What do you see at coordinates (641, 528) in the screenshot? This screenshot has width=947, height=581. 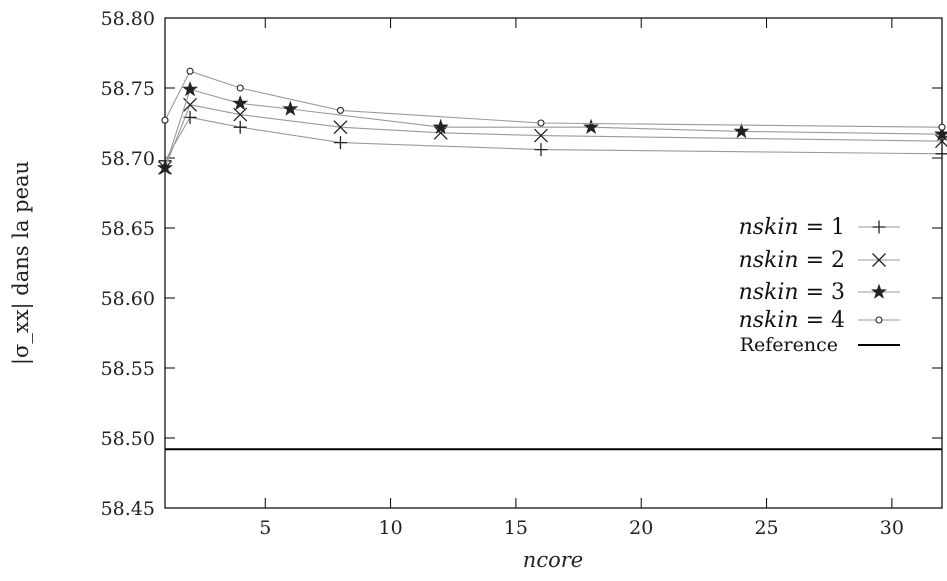 I see `x-tick-label: 20` at bounding box center [641, 528].